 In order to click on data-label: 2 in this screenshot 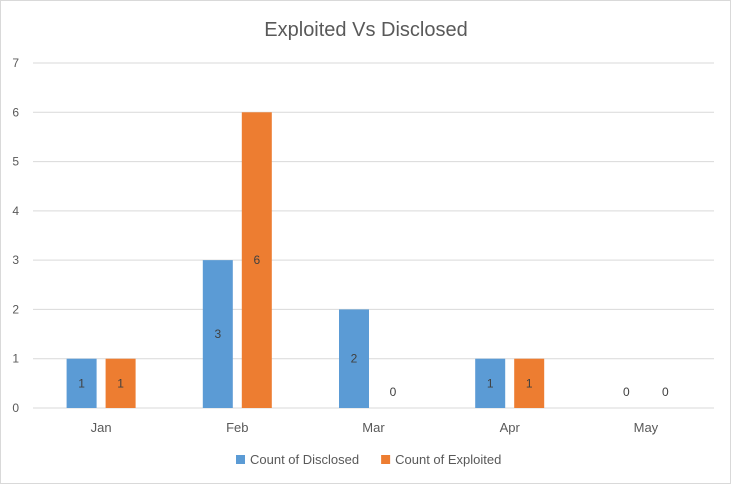, I will do `click(354, 359)`.